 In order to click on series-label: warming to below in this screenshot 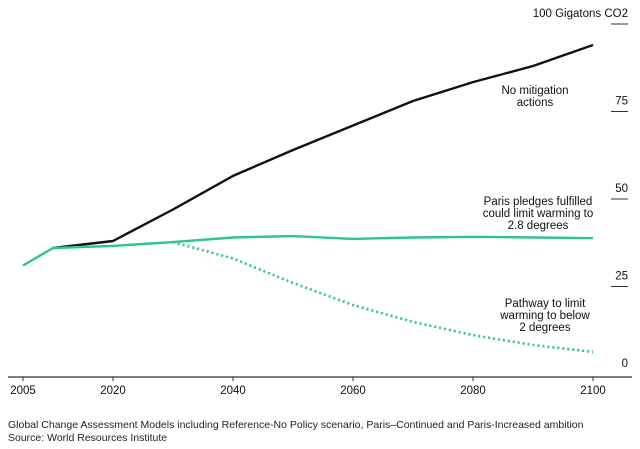, I will do `click(544, 316)`.